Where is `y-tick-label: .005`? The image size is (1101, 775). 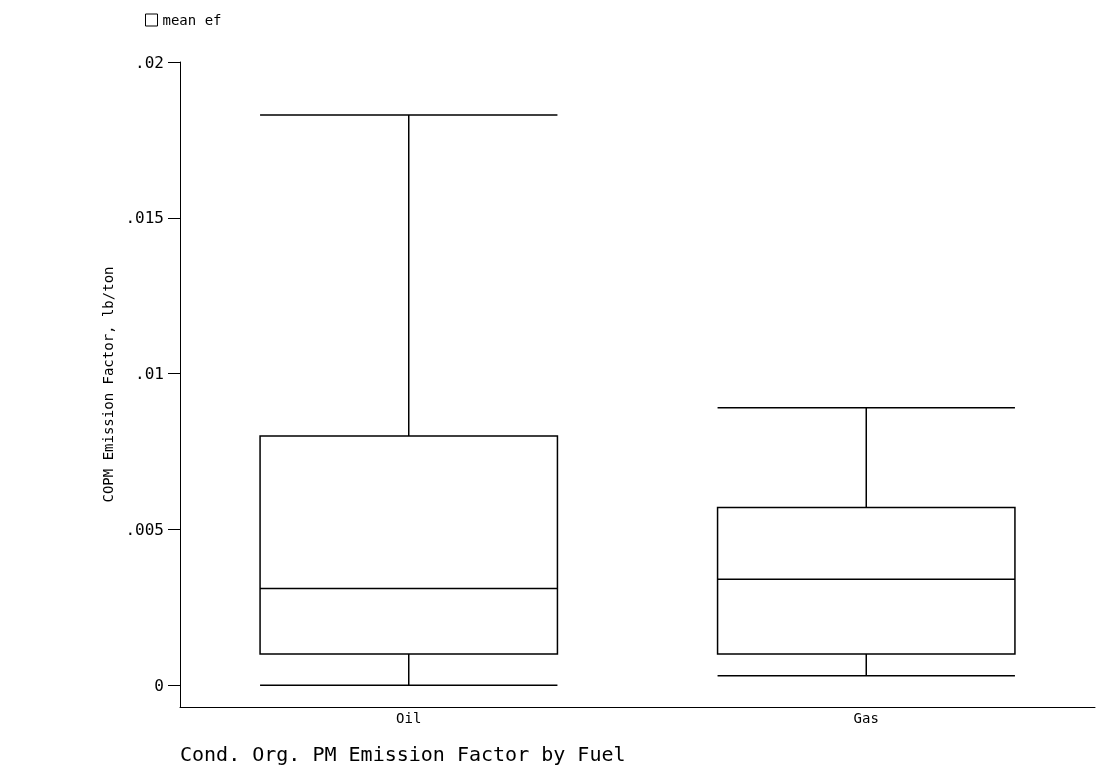
y-tick-label: .005 is located at coordinates (144, 529).